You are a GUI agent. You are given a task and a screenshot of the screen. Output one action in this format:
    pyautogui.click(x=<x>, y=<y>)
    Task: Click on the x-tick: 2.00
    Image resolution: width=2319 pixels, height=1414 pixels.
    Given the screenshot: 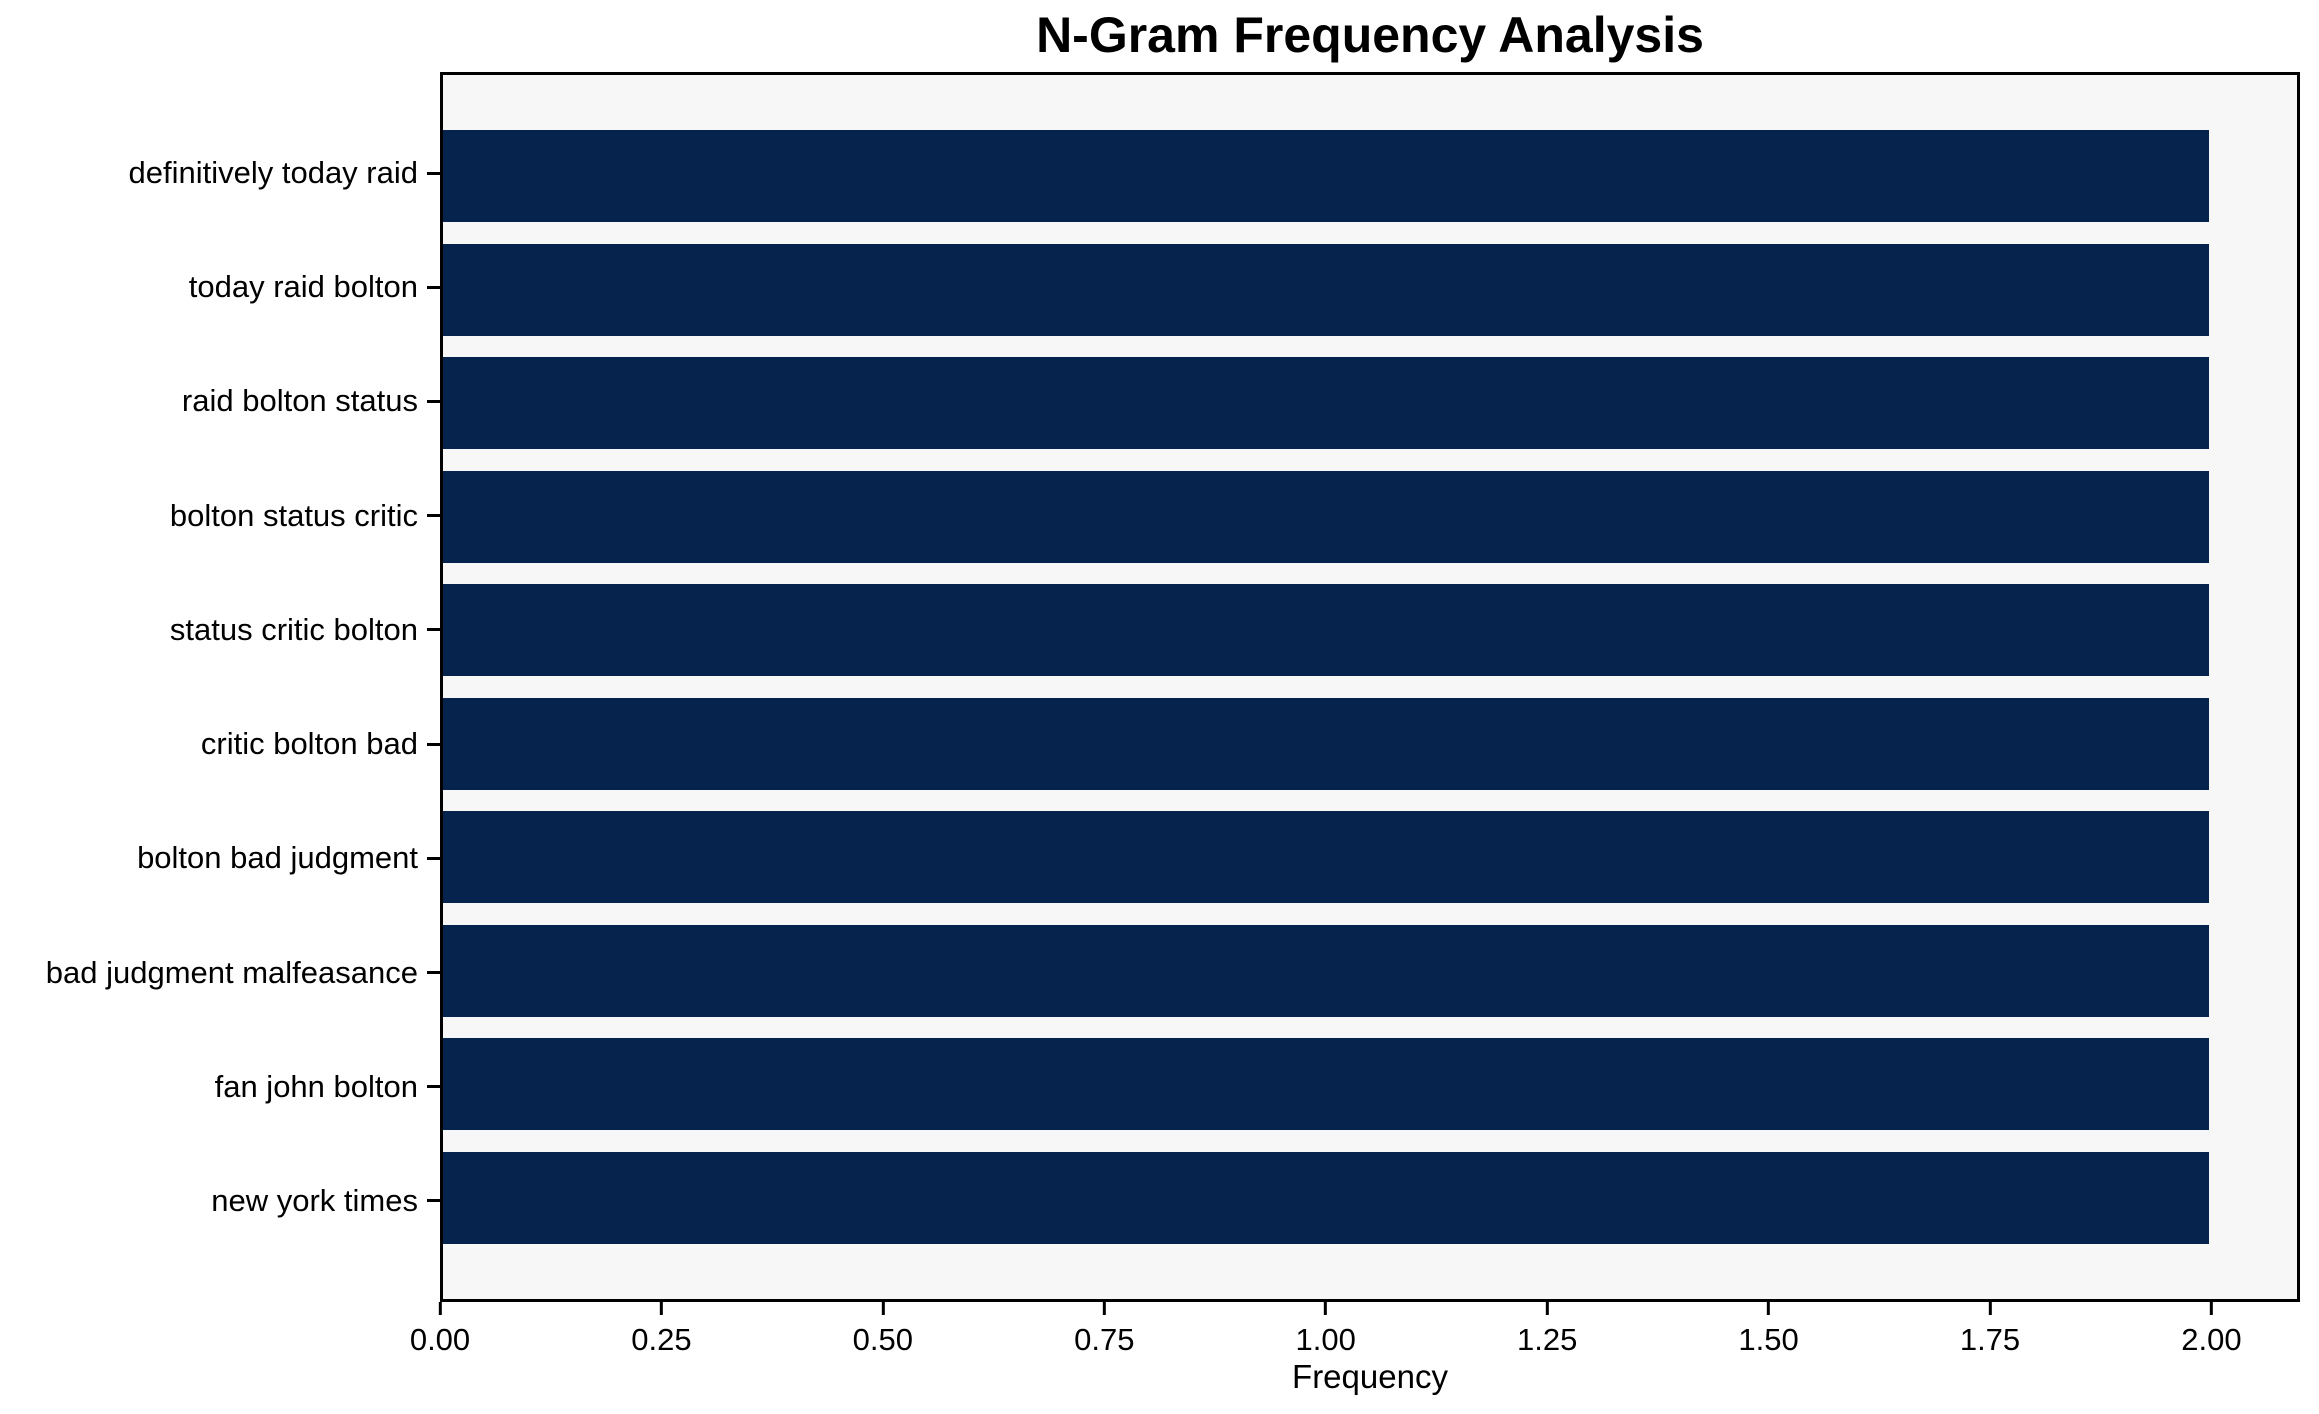 What is the action you would take?
    pyautogui.click(x=2211, y=1330)
    